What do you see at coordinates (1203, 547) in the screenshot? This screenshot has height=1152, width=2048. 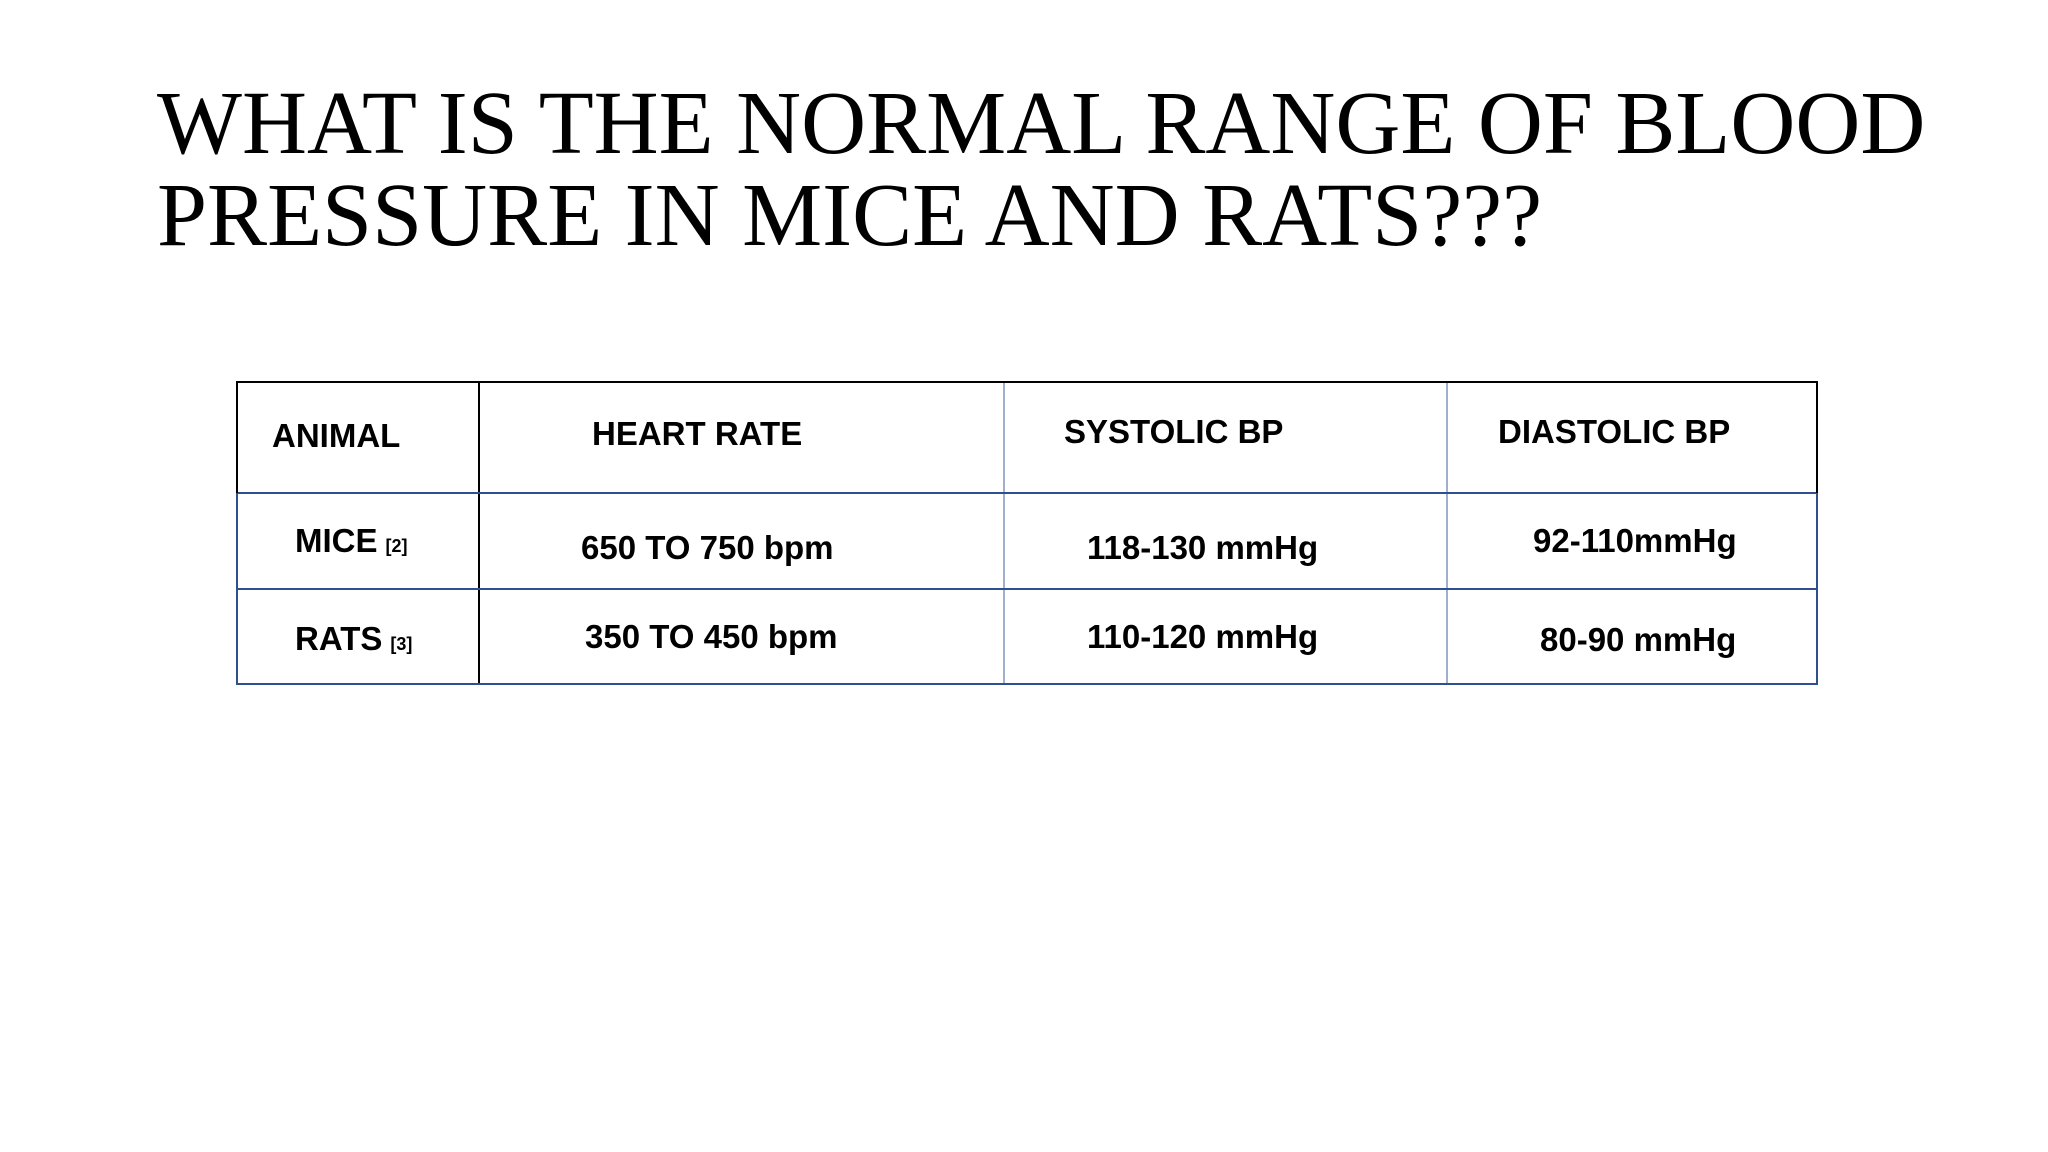 I see `systolic-cell: 118-130 mmHg` at bounding box center [1203, 547].